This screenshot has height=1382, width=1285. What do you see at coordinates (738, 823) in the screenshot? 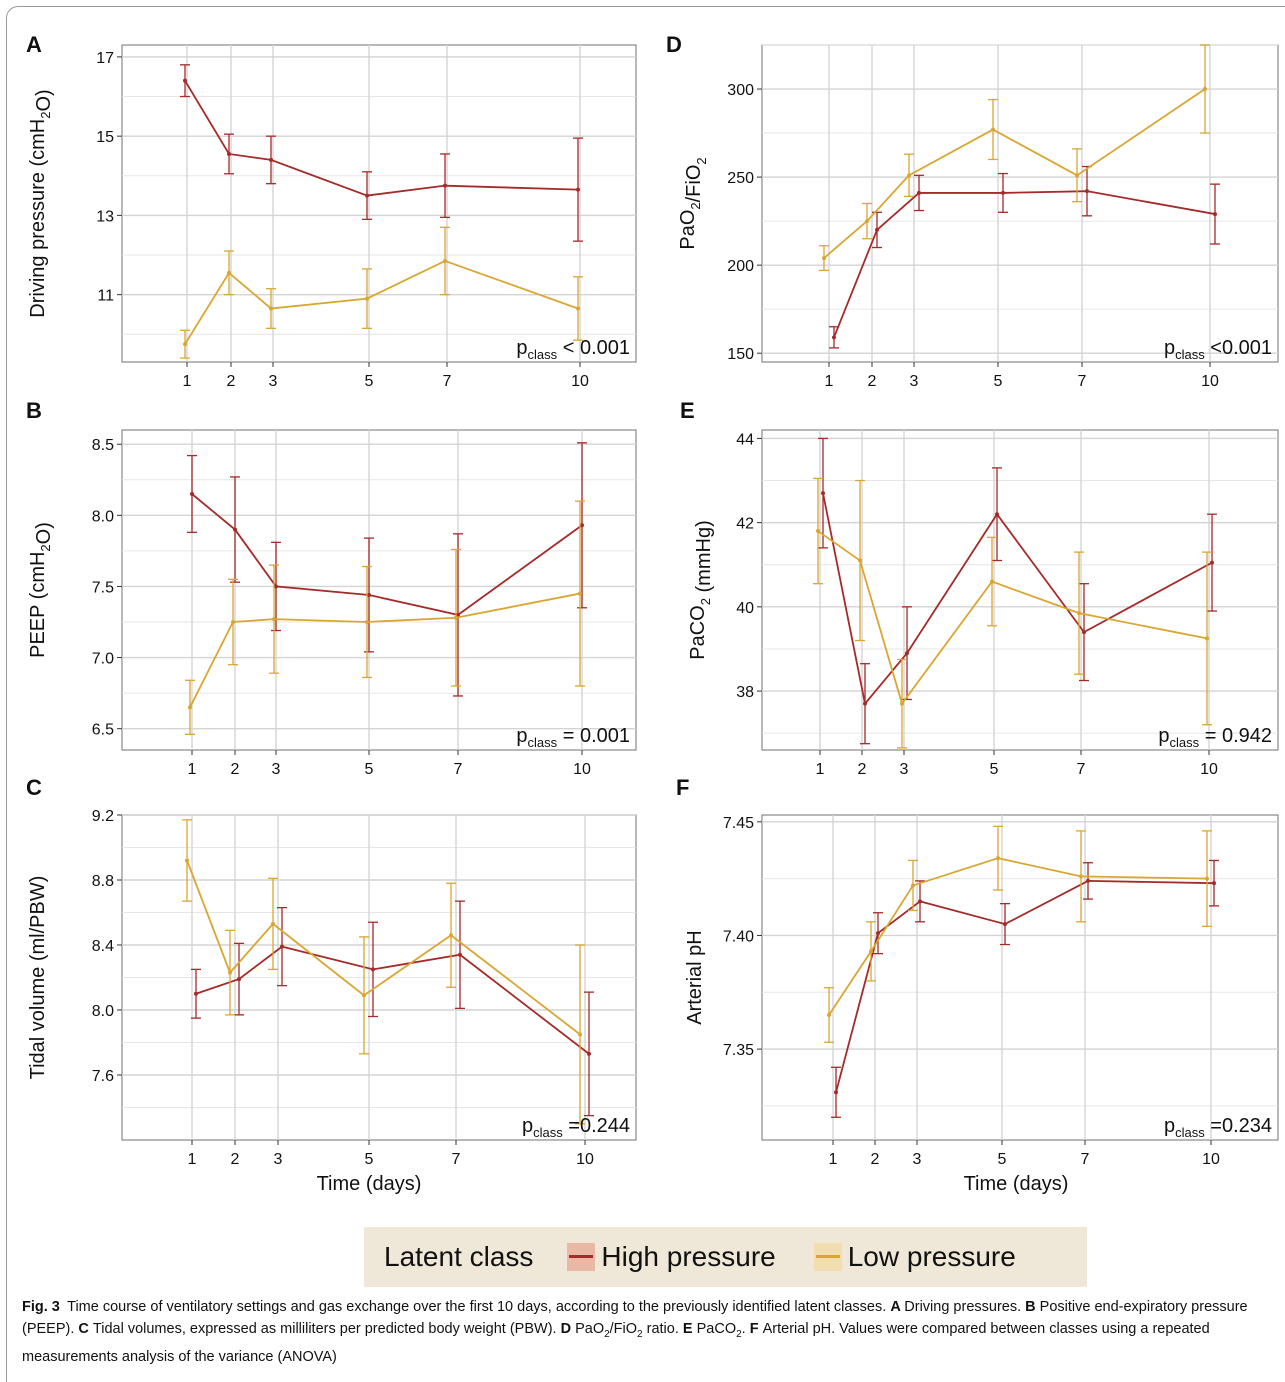
I see `y-tick-label: 7.45` at bounding box center [738, 823].